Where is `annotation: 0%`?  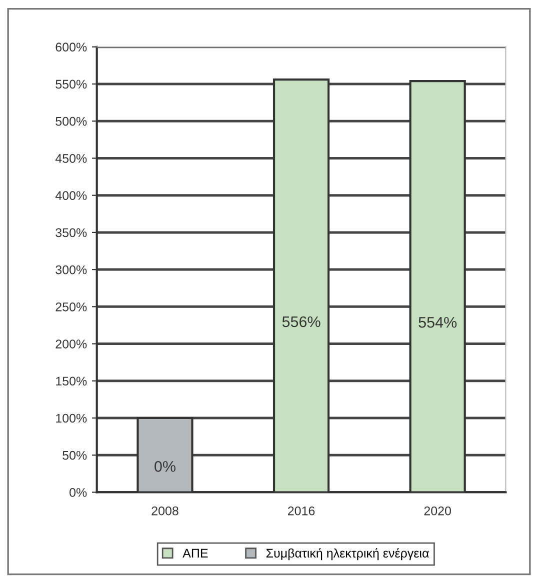 annotation: 0% is located at coordinates (165, 466).